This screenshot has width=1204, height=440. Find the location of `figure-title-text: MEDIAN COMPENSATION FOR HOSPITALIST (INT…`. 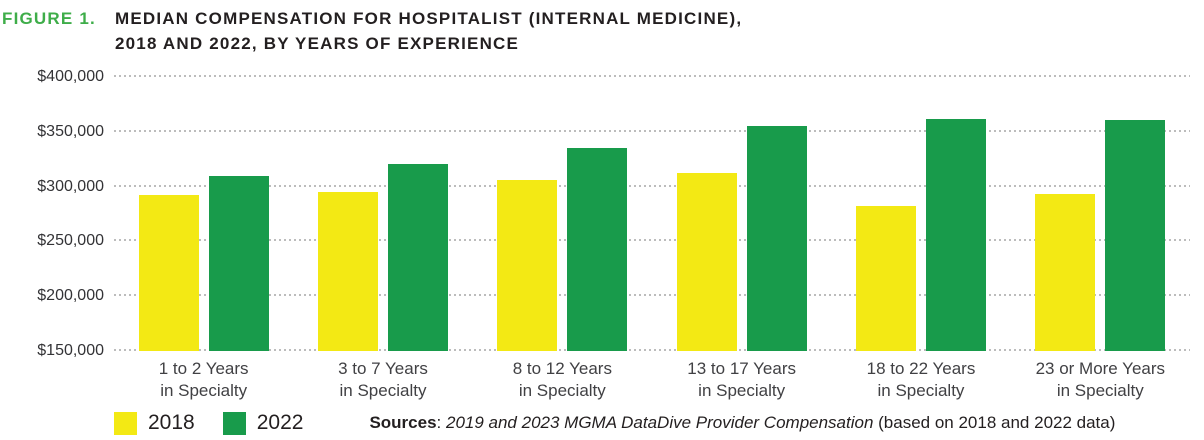

figure-title-text: MEDIAN COMPENSATION FOR HOSPITALIST (INT… is located at coordinates (428, 31).